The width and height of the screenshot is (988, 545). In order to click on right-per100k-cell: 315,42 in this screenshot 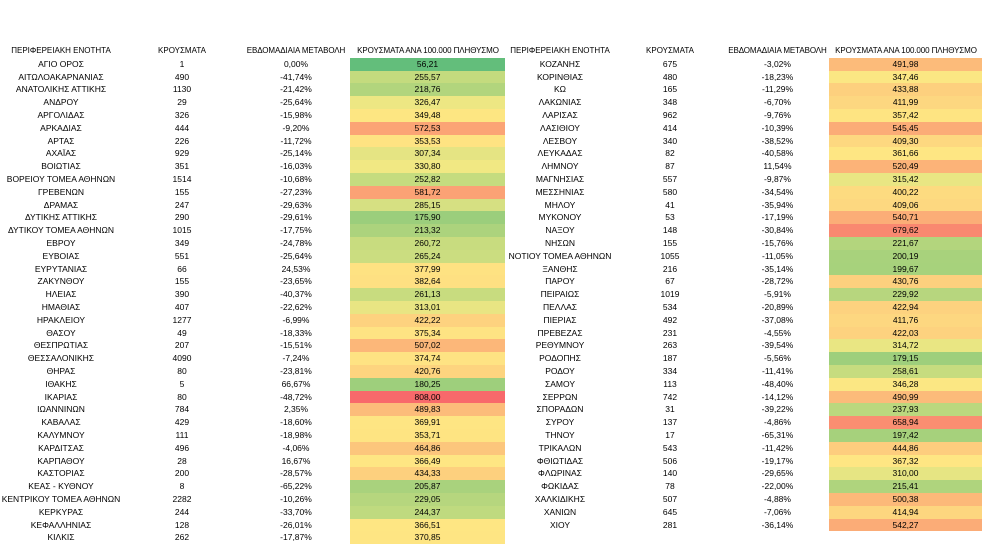, I will do `click(906, 179)`.